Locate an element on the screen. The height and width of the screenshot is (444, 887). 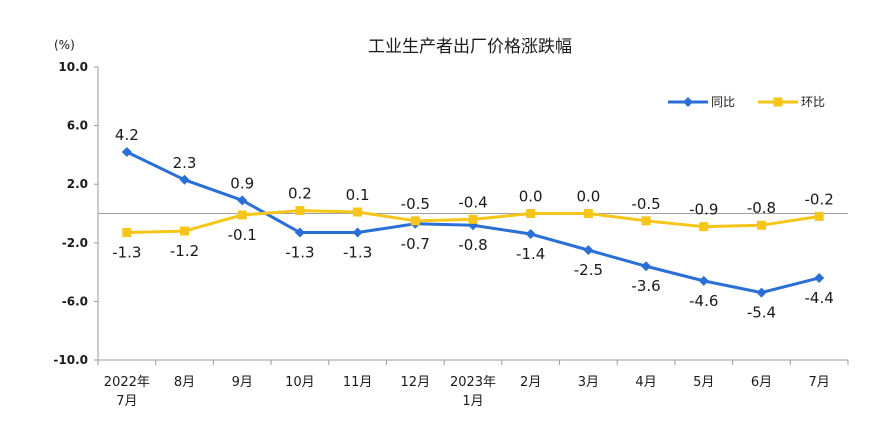
y-tick-label: 2.0 is located at coordinates (77, 184).